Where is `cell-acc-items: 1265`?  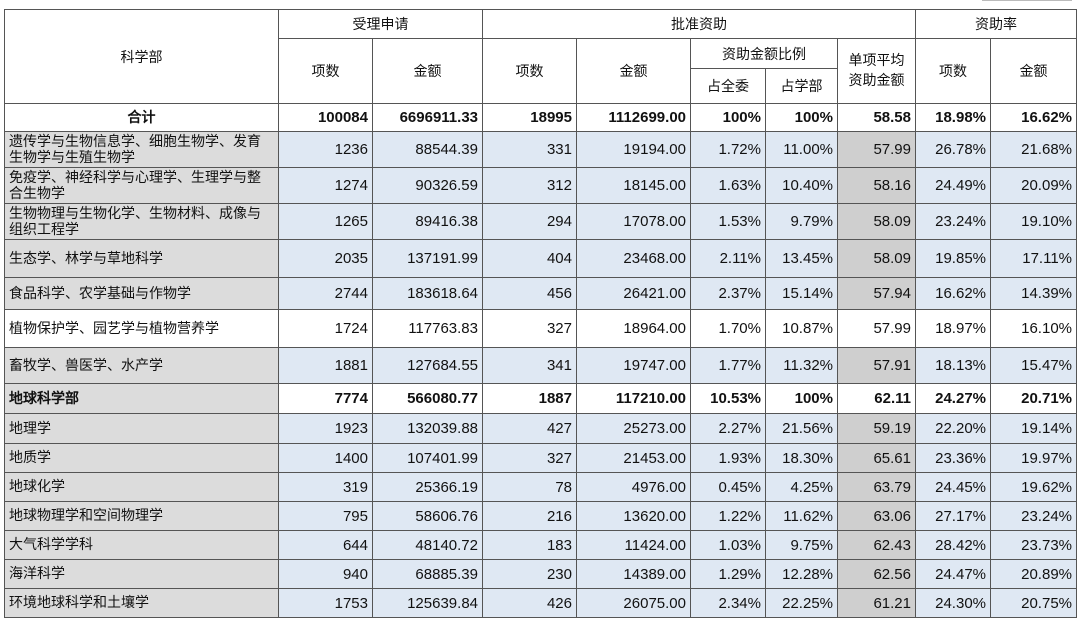
cell-acc-items: 1265 is located at coordinates (325, 221).